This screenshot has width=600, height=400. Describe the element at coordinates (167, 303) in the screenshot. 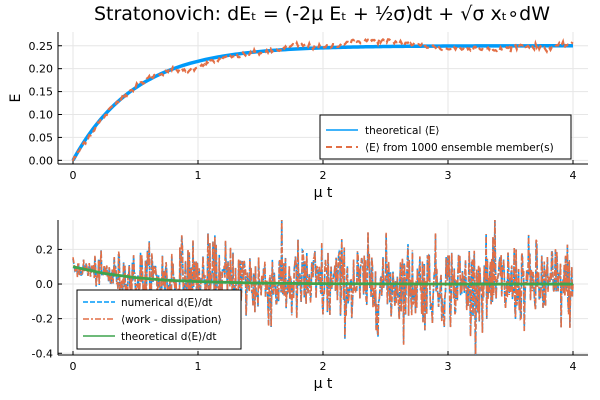

I see `legend-label: numerical d⟨E⟩/dt` at that location.